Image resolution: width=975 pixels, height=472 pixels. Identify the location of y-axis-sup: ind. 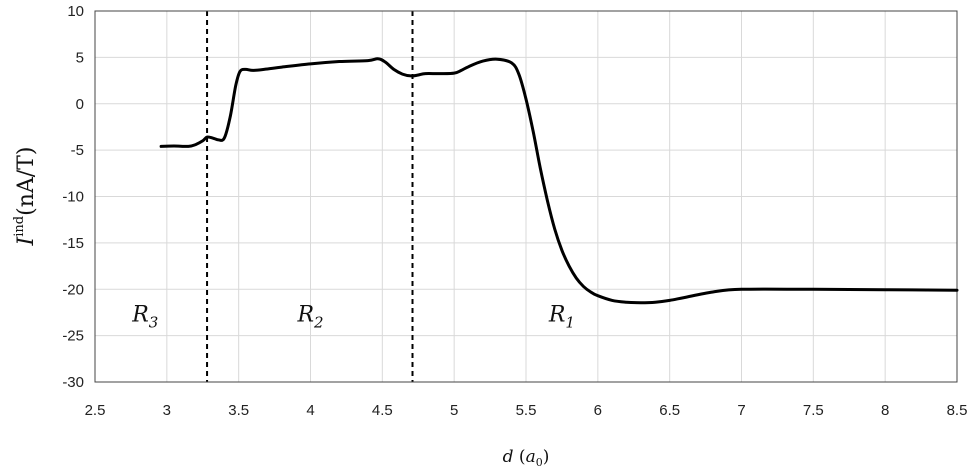
(19, 226).